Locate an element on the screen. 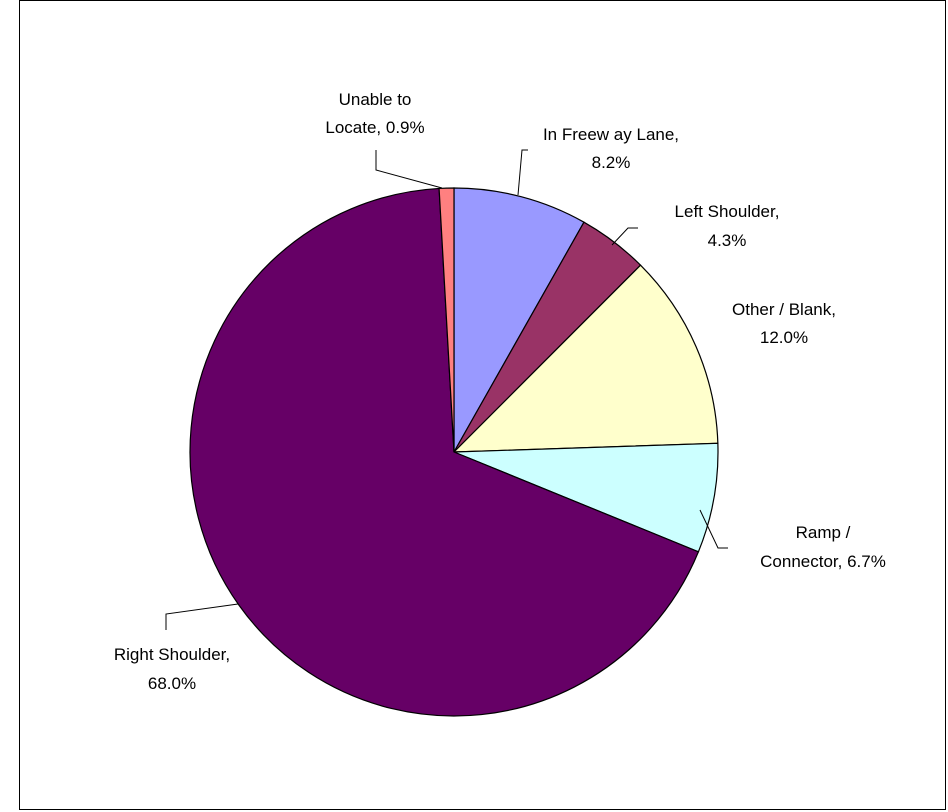 The height and width of the screenshot is (812, 948). label-right-shoulder-name: Right Shoulder, is located at coordinates (172, 654).